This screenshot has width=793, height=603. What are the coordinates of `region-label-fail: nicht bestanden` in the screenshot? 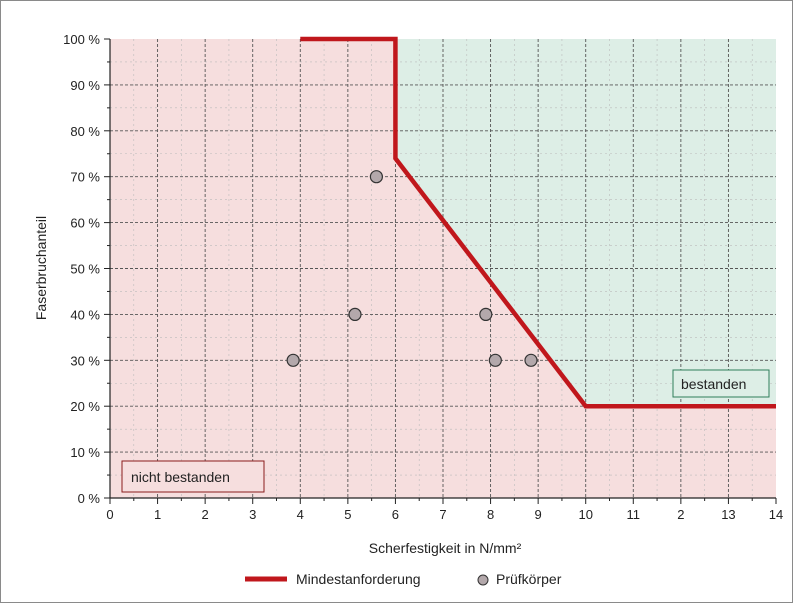 It's located at (180, 477).